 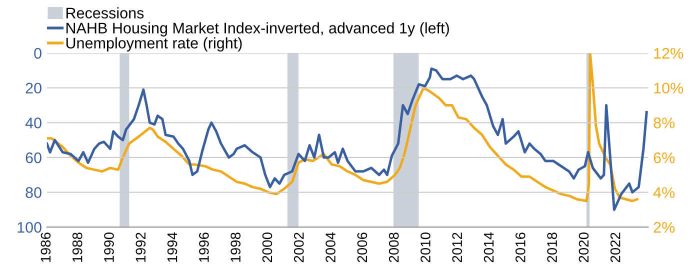 I want to click on y2-tick-label: 2%, so click(x=664, y=227).